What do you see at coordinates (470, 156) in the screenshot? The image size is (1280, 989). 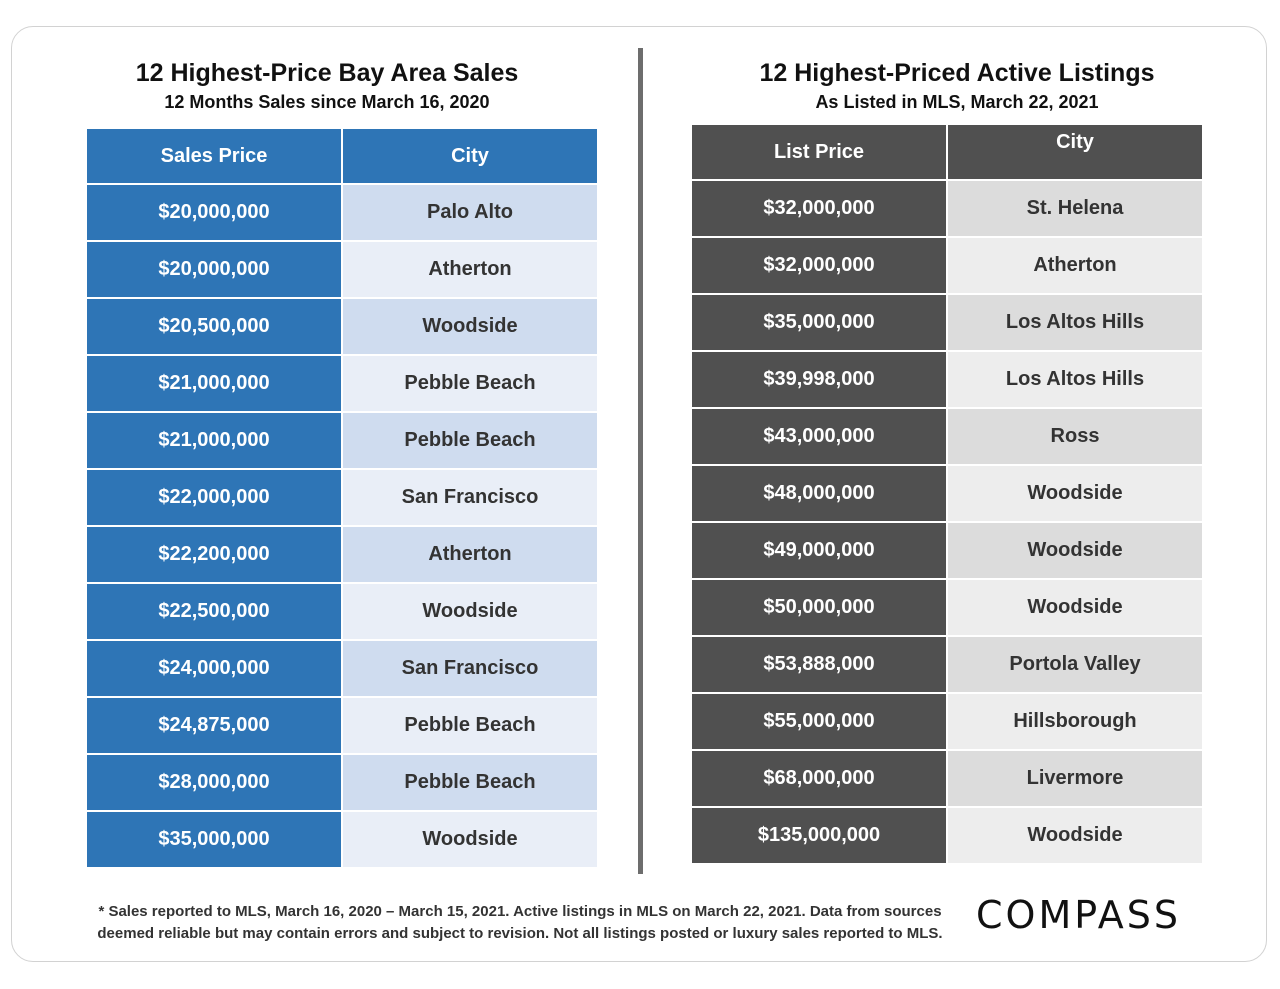 I see `sales-city-column-header: City` at bounding box center [470, 156].